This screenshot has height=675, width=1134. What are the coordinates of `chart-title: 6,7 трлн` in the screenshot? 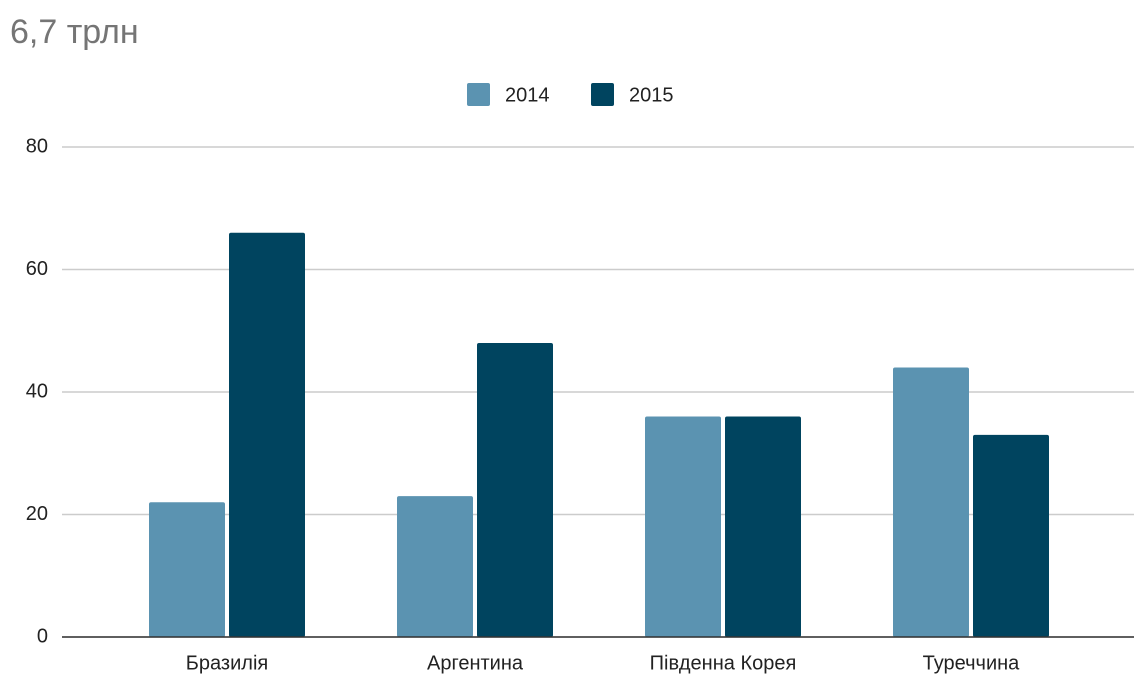 It's located at (74, 32).